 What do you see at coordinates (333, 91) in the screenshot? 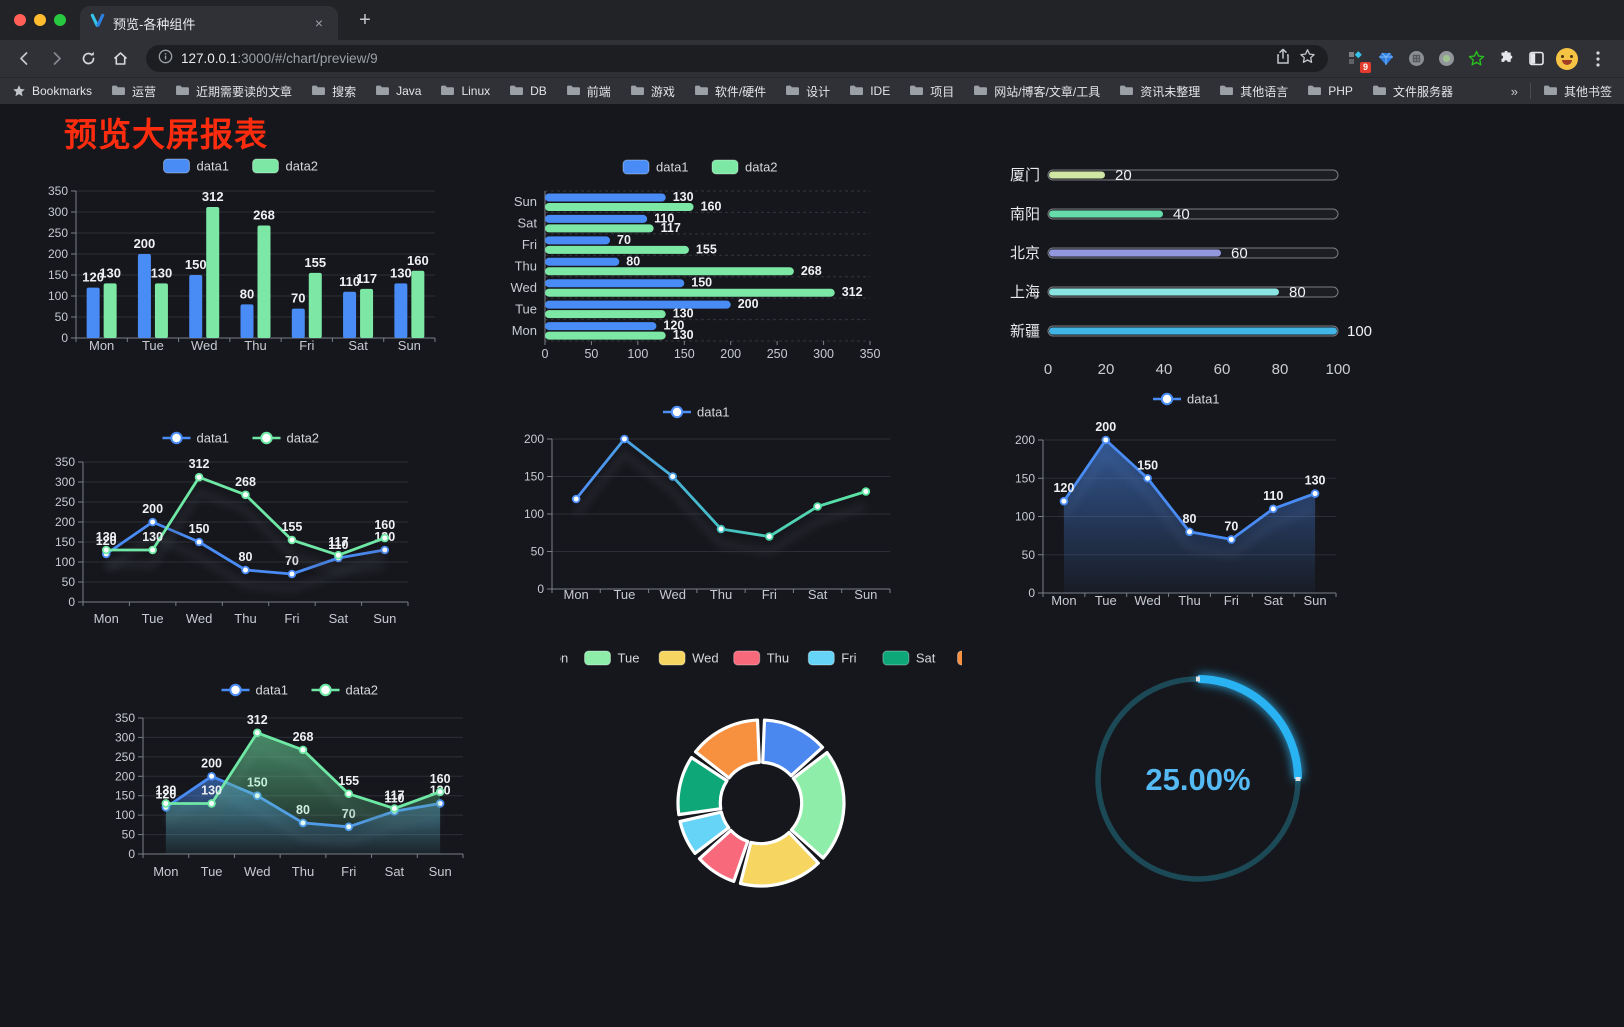
I see `bookmark-folder: 搜索` at bounding box center [333, 91].